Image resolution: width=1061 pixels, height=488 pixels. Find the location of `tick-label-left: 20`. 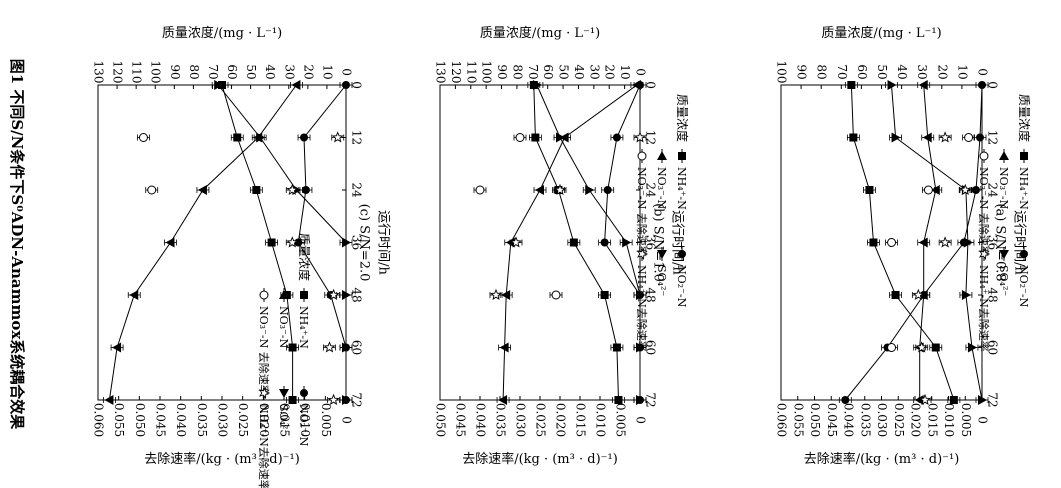

tick-label-left: 20 is located at coordinates (942, 71).